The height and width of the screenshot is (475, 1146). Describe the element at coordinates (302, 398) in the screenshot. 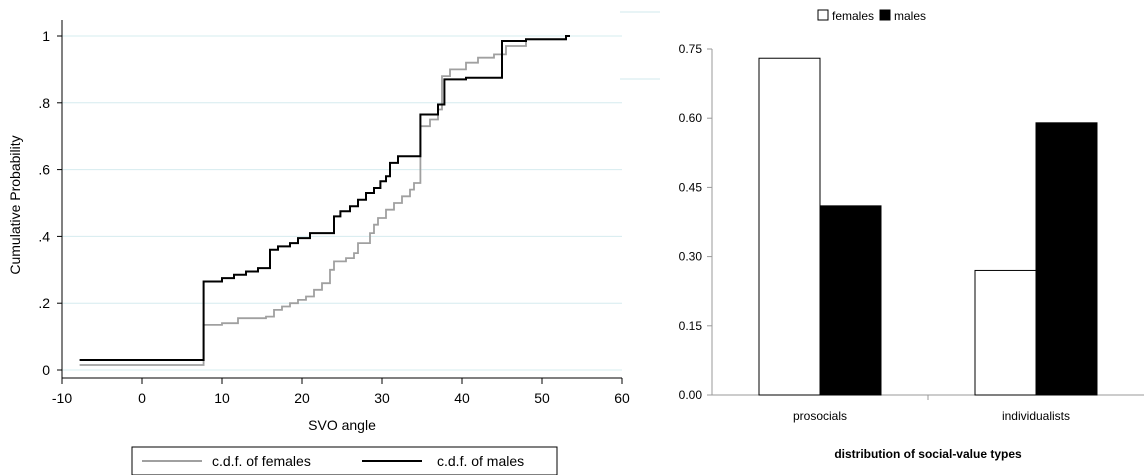

I see `cdf-x-tick-label: 20` at that location.